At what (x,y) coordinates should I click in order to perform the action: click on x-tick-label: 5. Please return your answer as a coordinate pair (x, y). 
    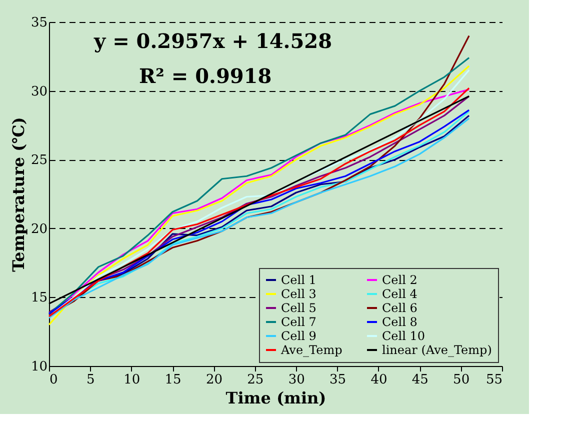
    Looking at the image, I should click on (90, 380).